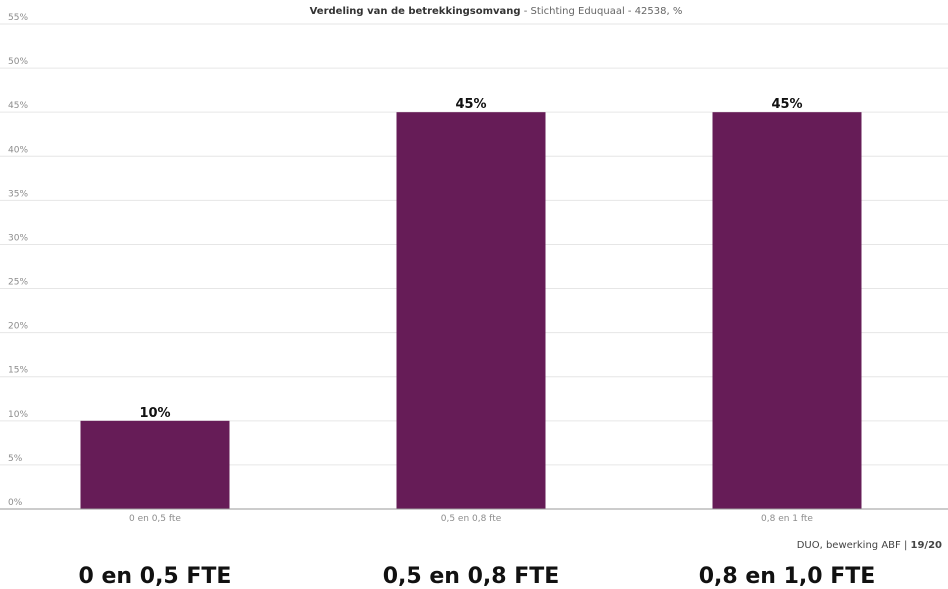  Describe the element at coordinates (18, 106) in the screenshot. I see `y-tick-label: 45%` at that location.